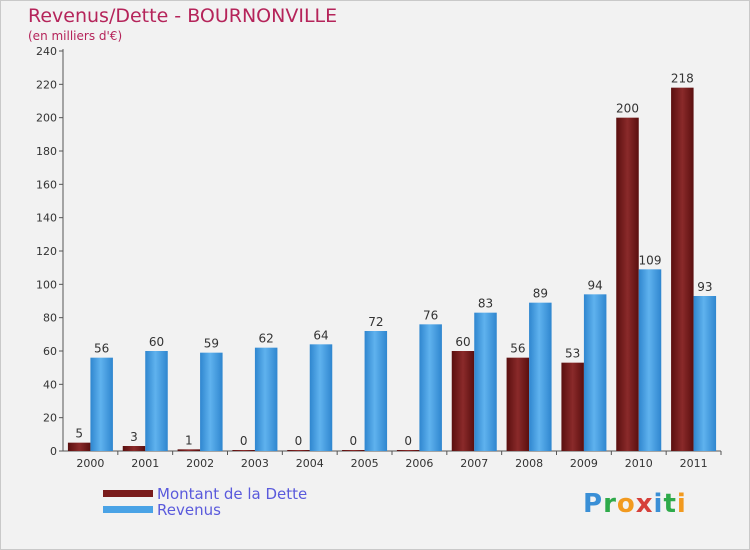 This screenshot has width=750, height=550. What do you see at coordinates (53, 451) in the screenshot?
I see `y-tick-label: 0` at bounding box center [53, 451].